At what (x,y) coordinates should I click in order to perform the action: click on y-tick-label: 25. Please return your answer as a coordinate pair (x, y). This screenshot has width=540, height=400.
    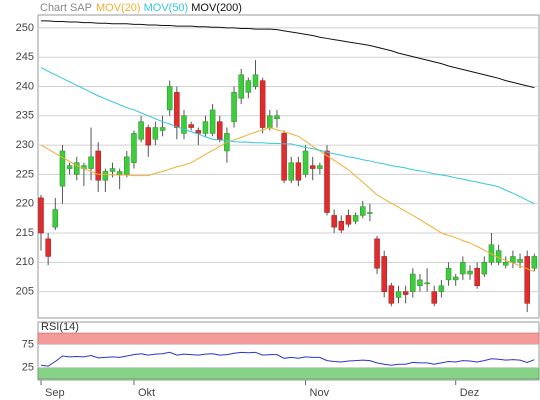
    Looking at the image, I should click on (28, 367).